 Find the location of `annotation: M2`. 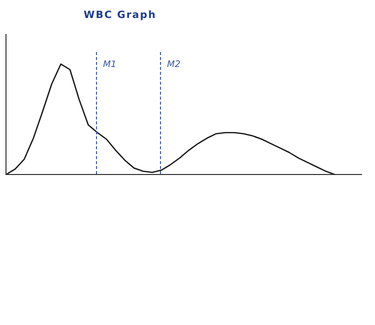

annotation: M2 is located at coordinates (173, 65).